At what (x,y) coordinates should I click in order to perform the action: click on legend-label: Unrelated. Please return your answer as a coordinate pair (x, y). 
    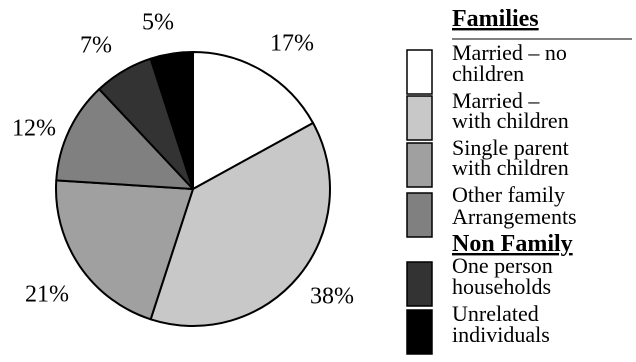
    Looking at the image, I should click on (495, 313).